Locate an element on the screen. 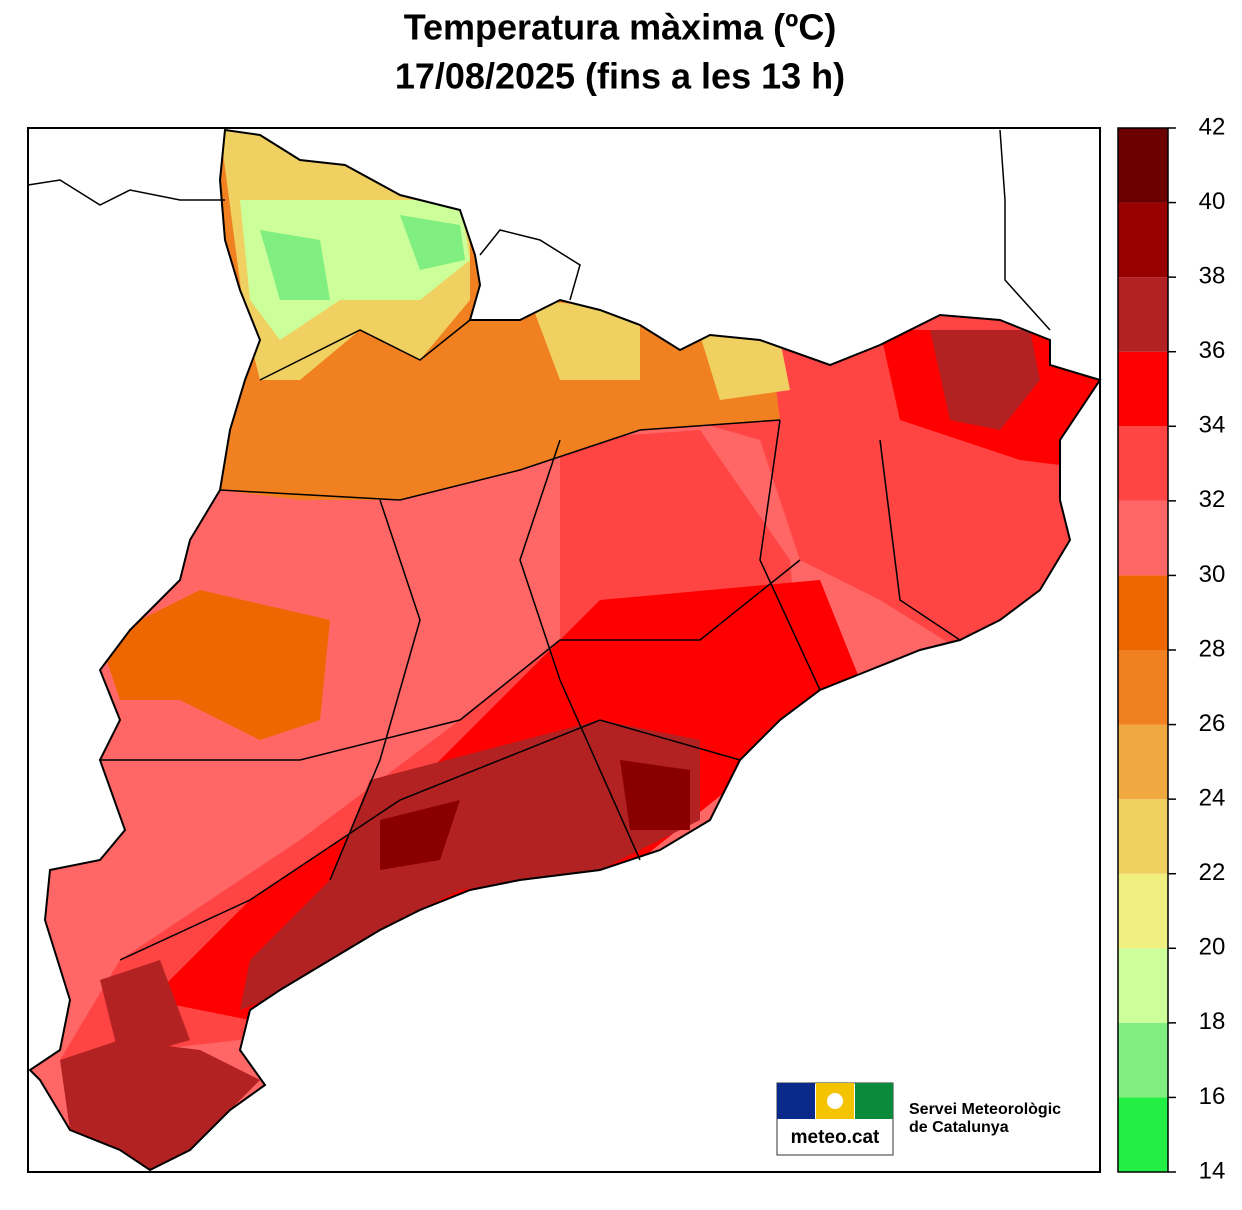 The image size is (1242, 1210). logo-text: meteo.cat is located at coordinates (835, 1137).